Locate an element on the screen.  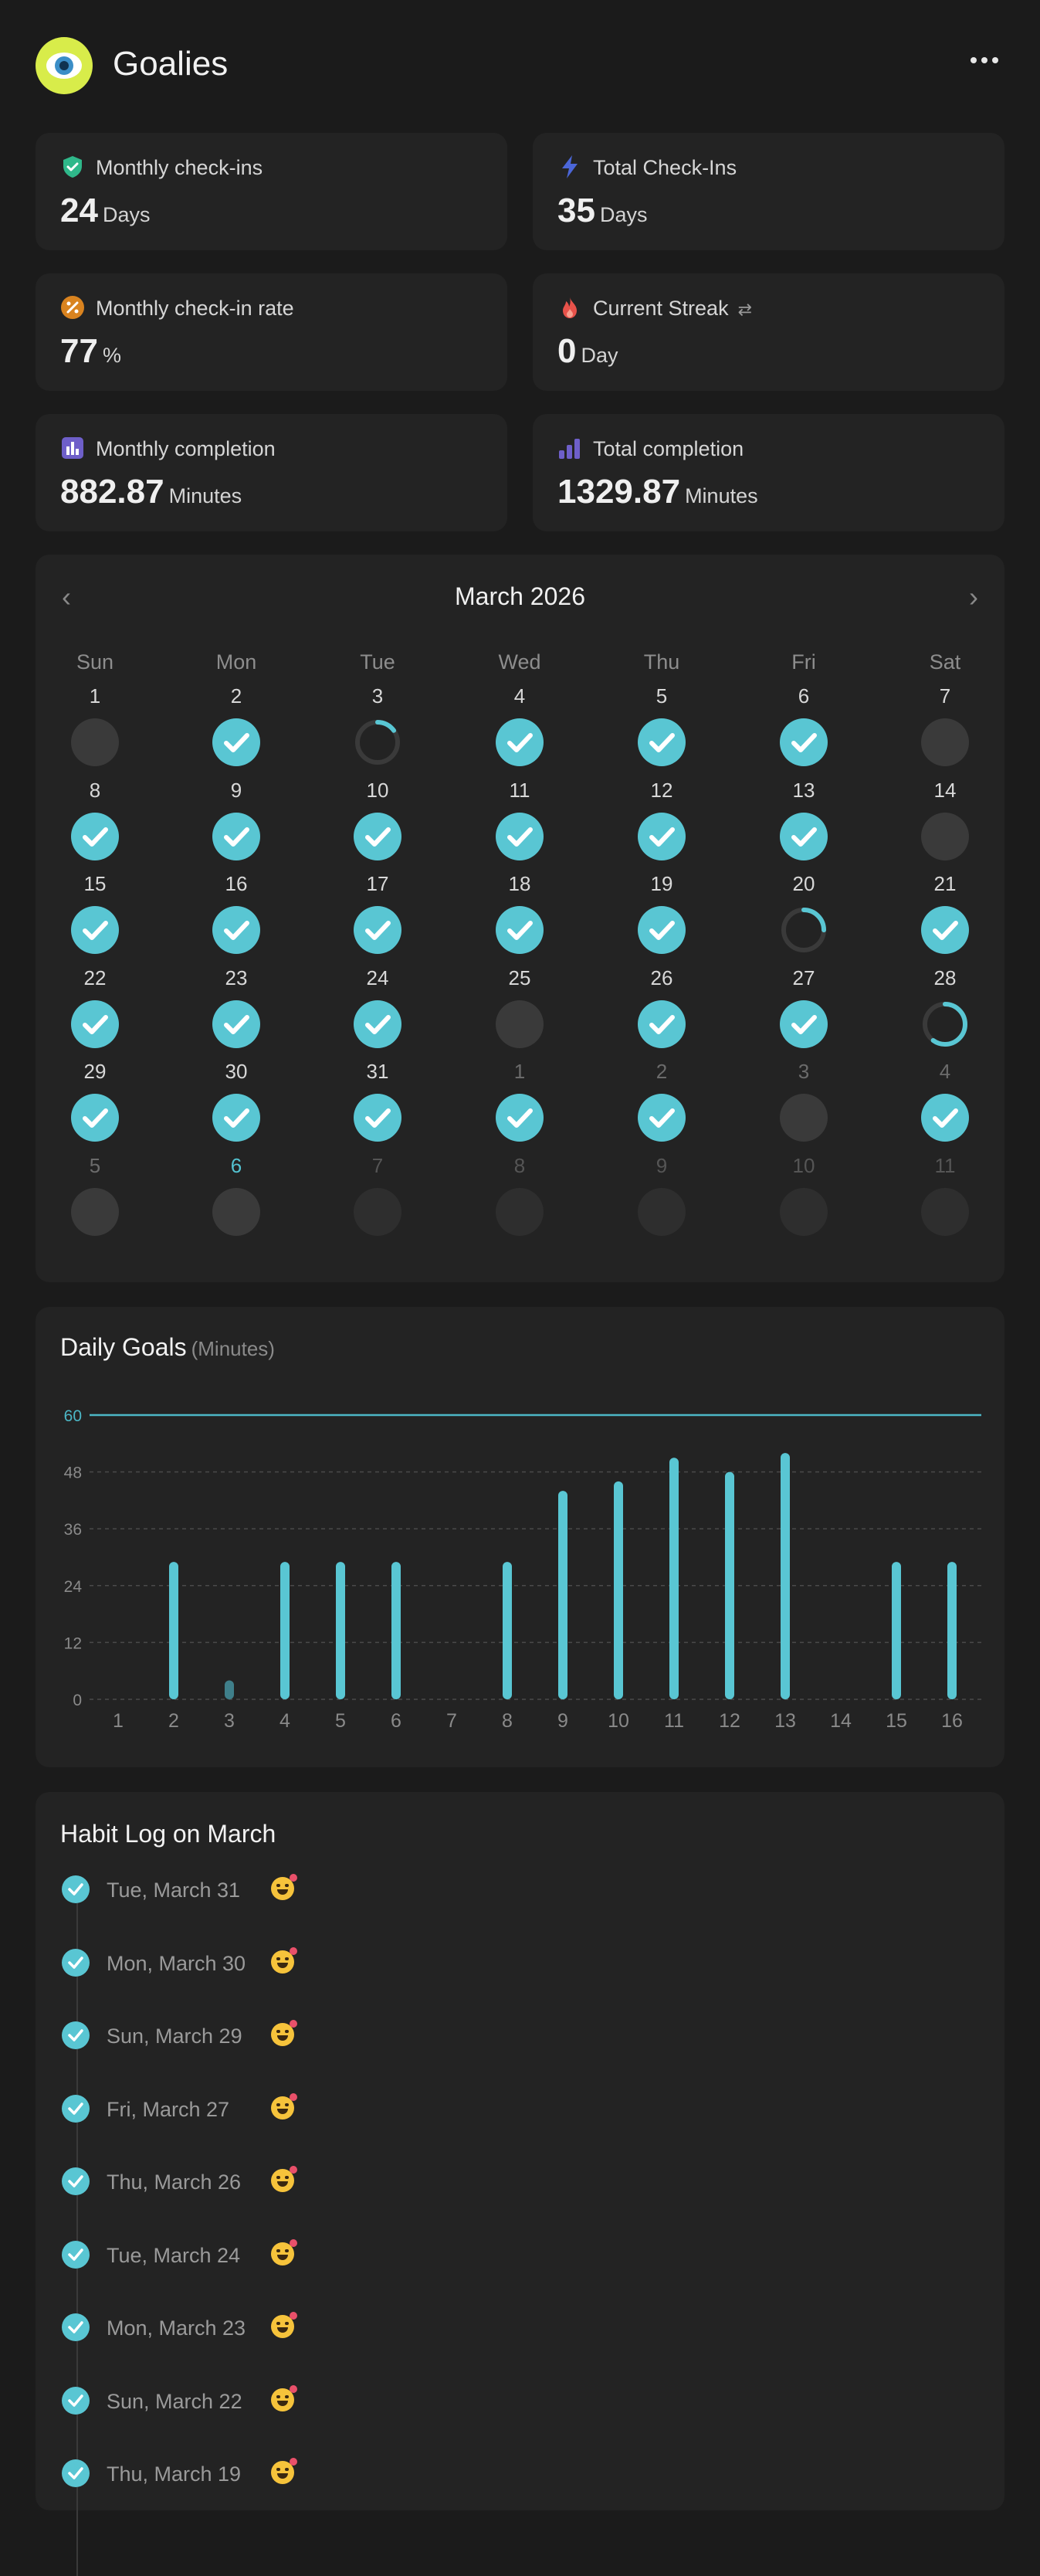
eye-logo-icon is located at coordinates (64, 65).